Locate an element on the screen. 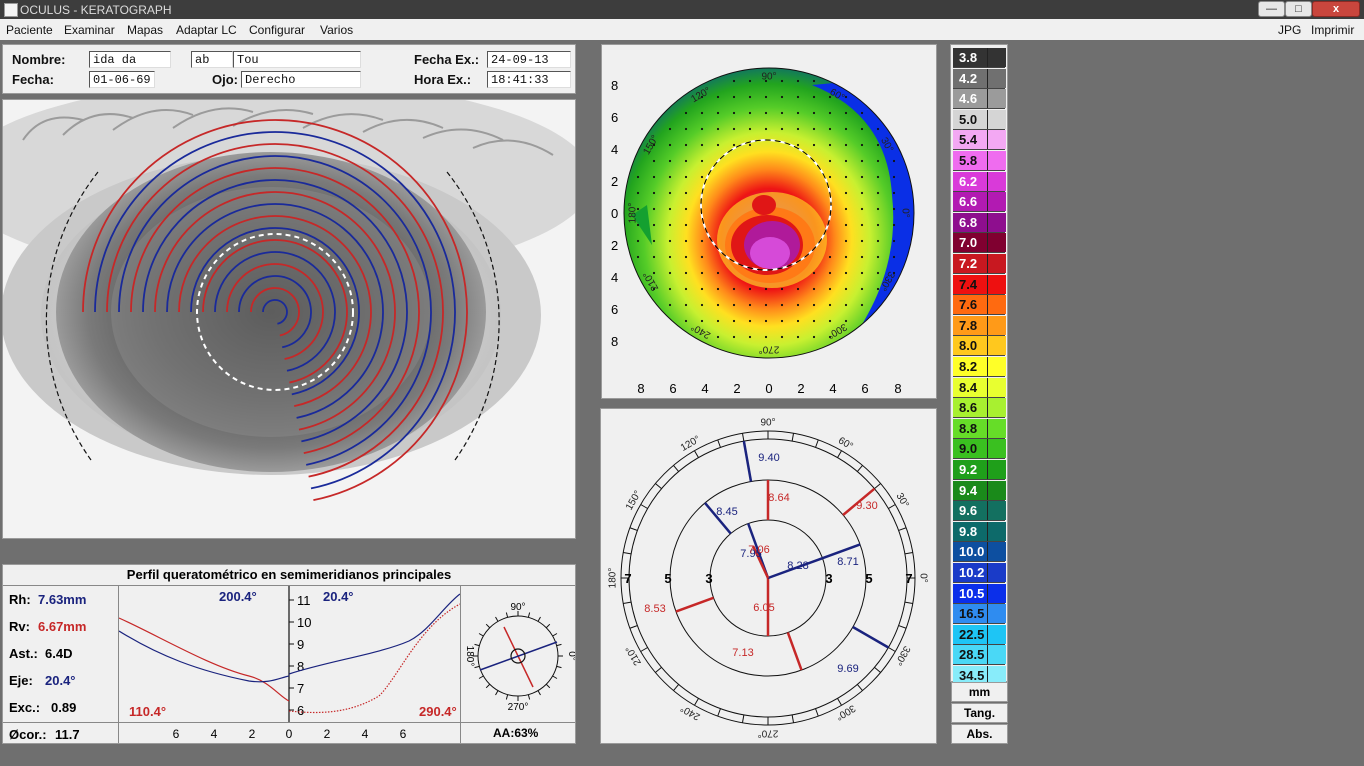 The height and width of the screenshot is (766, 1364). menu-mapas: Mapas is located at coordinates (145, 30).